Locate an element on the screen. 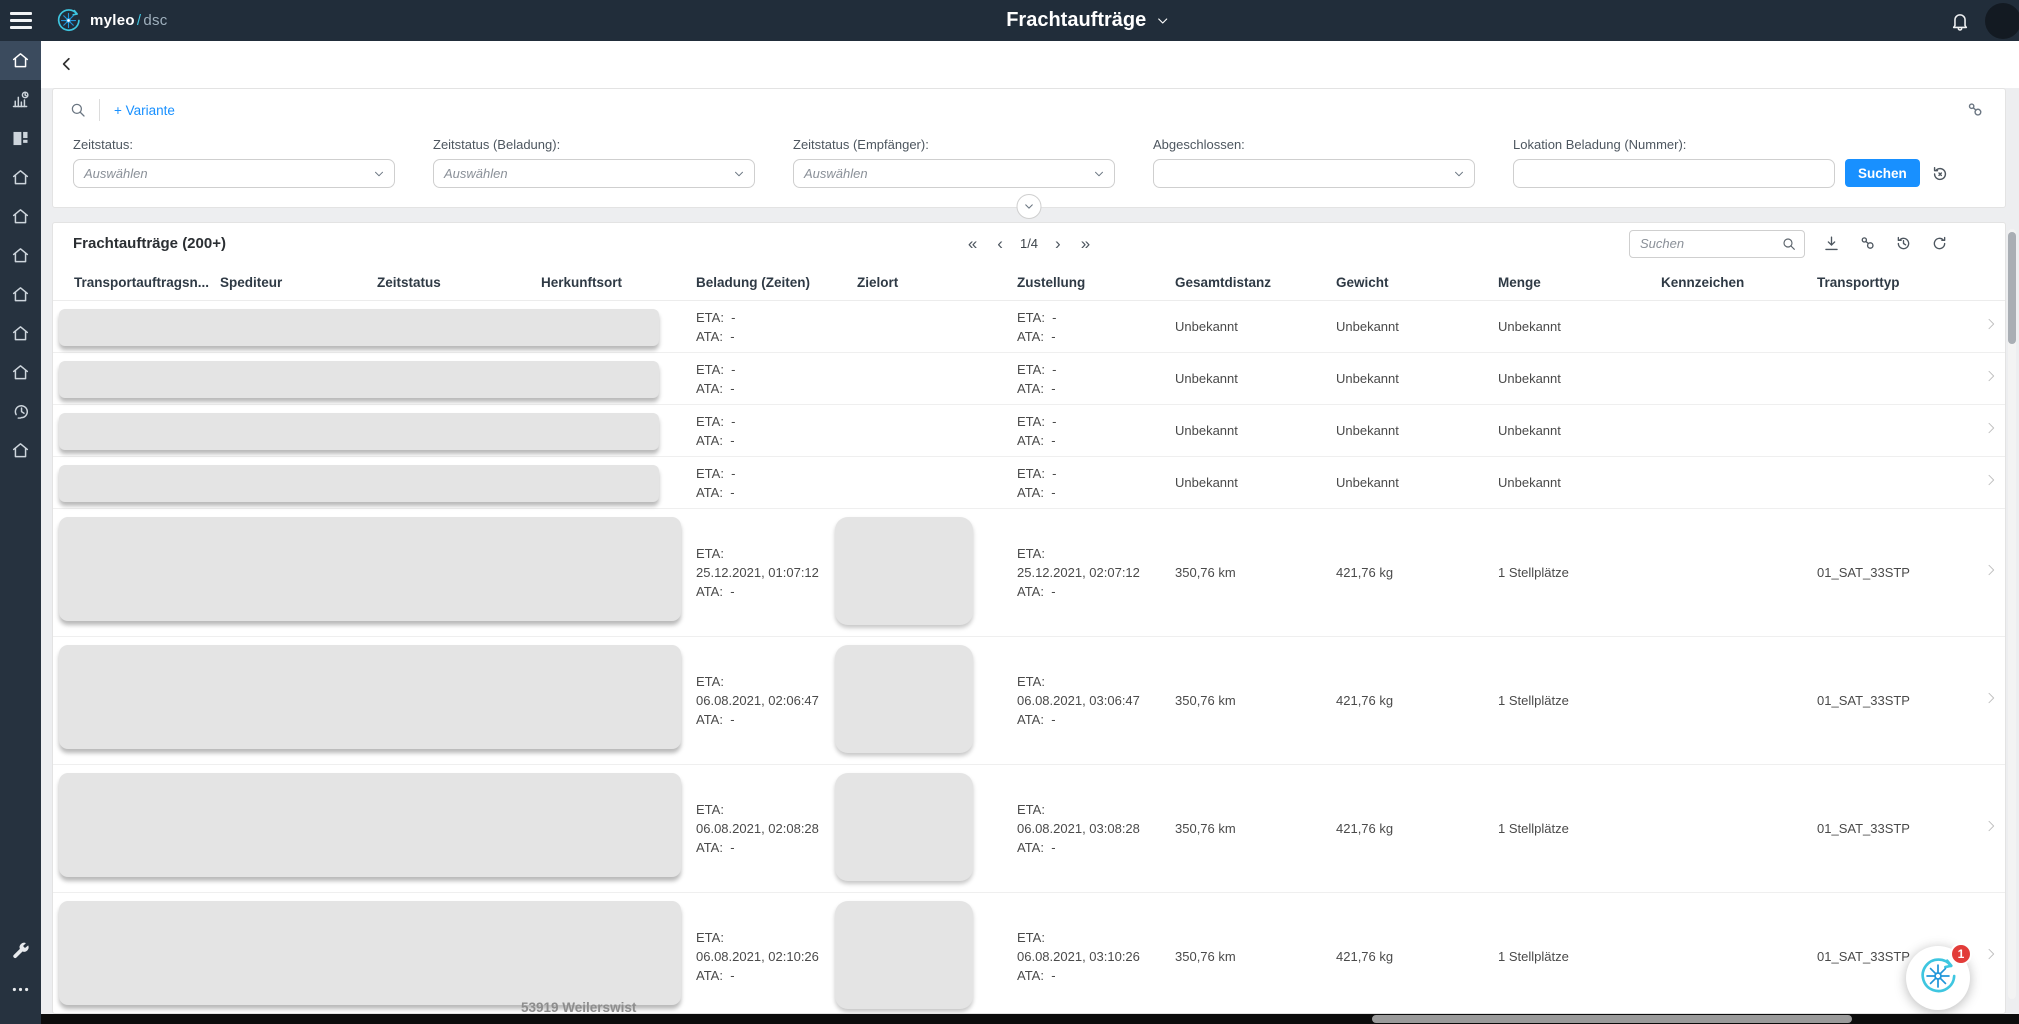 Image resolution: width=2019 pixels, height=1024 pixels. column-header: Transporttyp is located at coordinates (1858, 282).